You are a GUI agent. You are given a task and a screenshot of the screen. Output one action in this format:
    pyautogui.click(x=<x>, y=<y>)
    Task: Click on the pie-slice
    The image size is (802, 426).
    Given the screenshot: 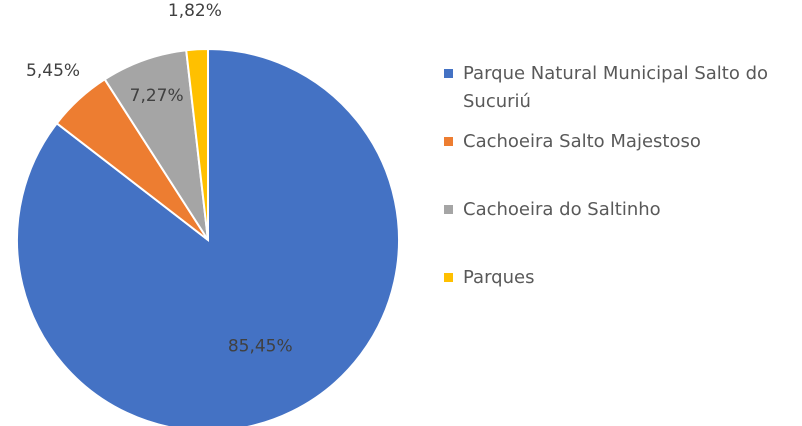 What is the action you would take?
    pyautogui.click(x=197, y=144)
    